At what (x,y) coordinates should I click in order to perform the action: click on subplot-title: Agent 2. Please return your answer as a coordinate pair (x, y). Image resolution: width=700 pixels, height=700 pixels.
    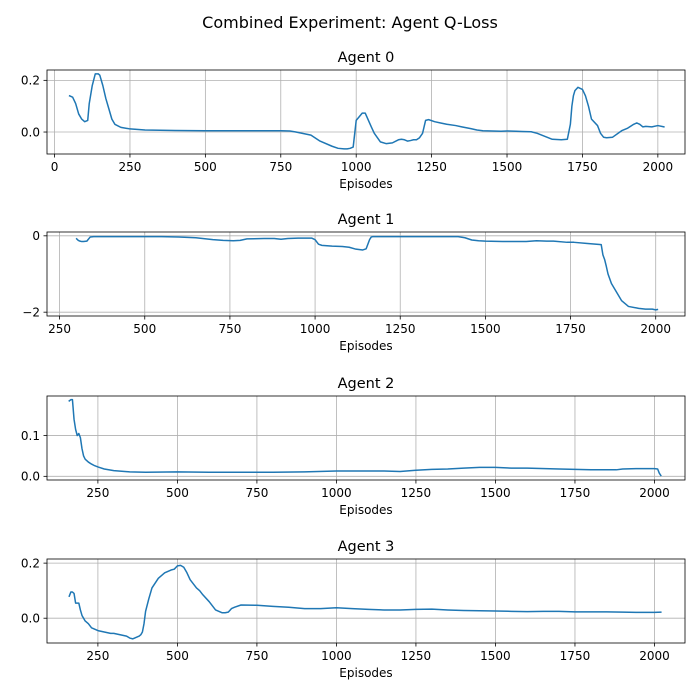
    Looking at the image, I should click on (366, 384).